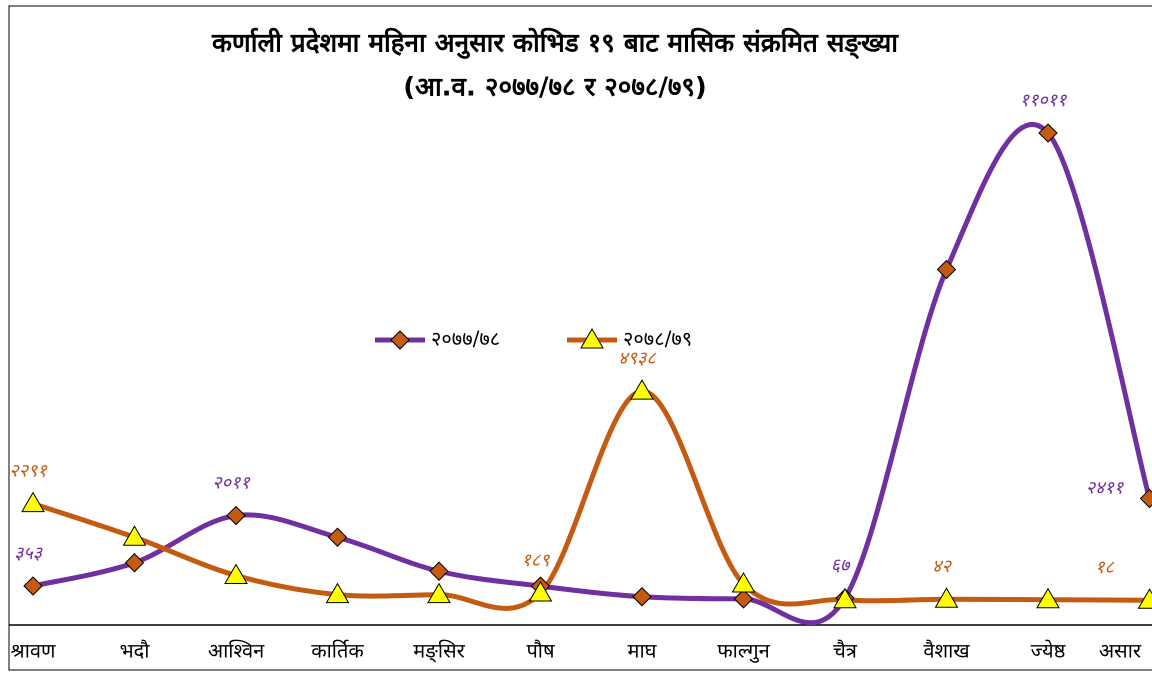  I want to click on data-label: ११०११, so click(1043, 100).